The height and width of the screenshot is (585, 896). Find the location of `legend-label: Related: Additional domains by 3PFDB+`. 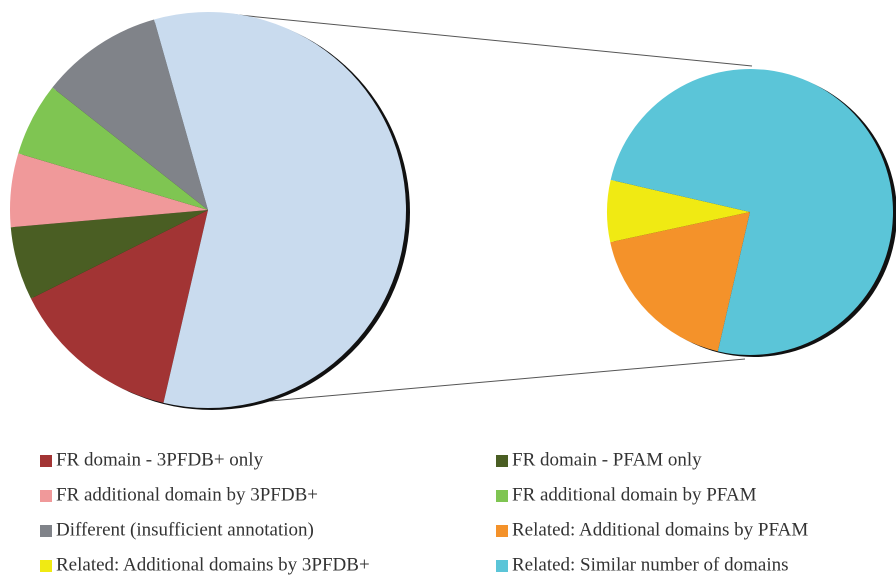

legend-label: Related: Additional domains by 3PFDB+ is located at coordinates (213, 564).